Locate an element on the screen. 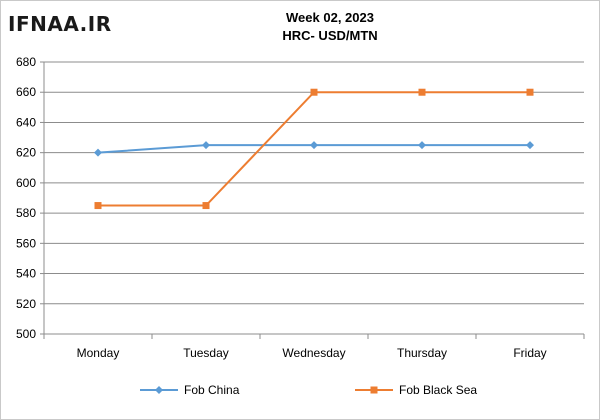  legend-label: Fob Black Sea is located at coordinates (438, 390).